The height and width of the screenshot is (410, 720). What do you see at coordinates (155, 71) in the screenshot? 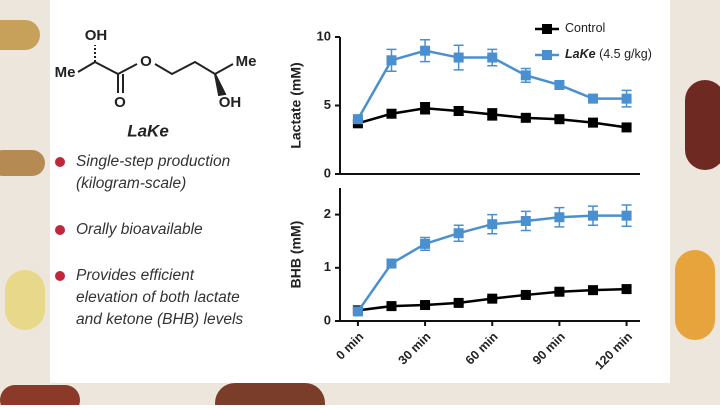
I see `structure-bonds` at bounding box center [155, 71].